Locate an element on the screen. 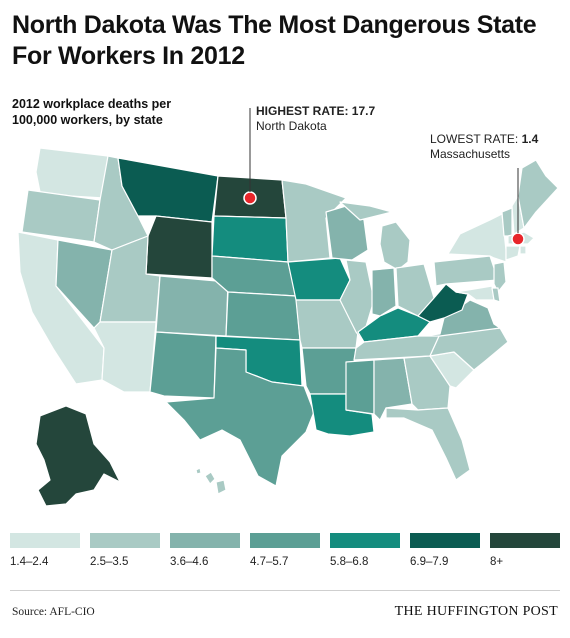 This screenshot has height=638, width=570. state-south-dakota is located at coordinates (250, 239).